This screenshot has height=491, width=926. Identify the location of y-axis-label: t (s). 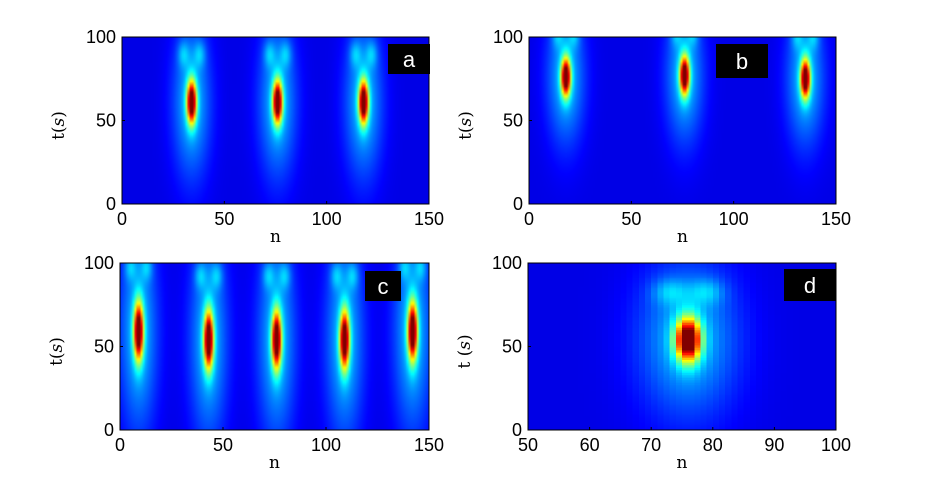
(465, 351).